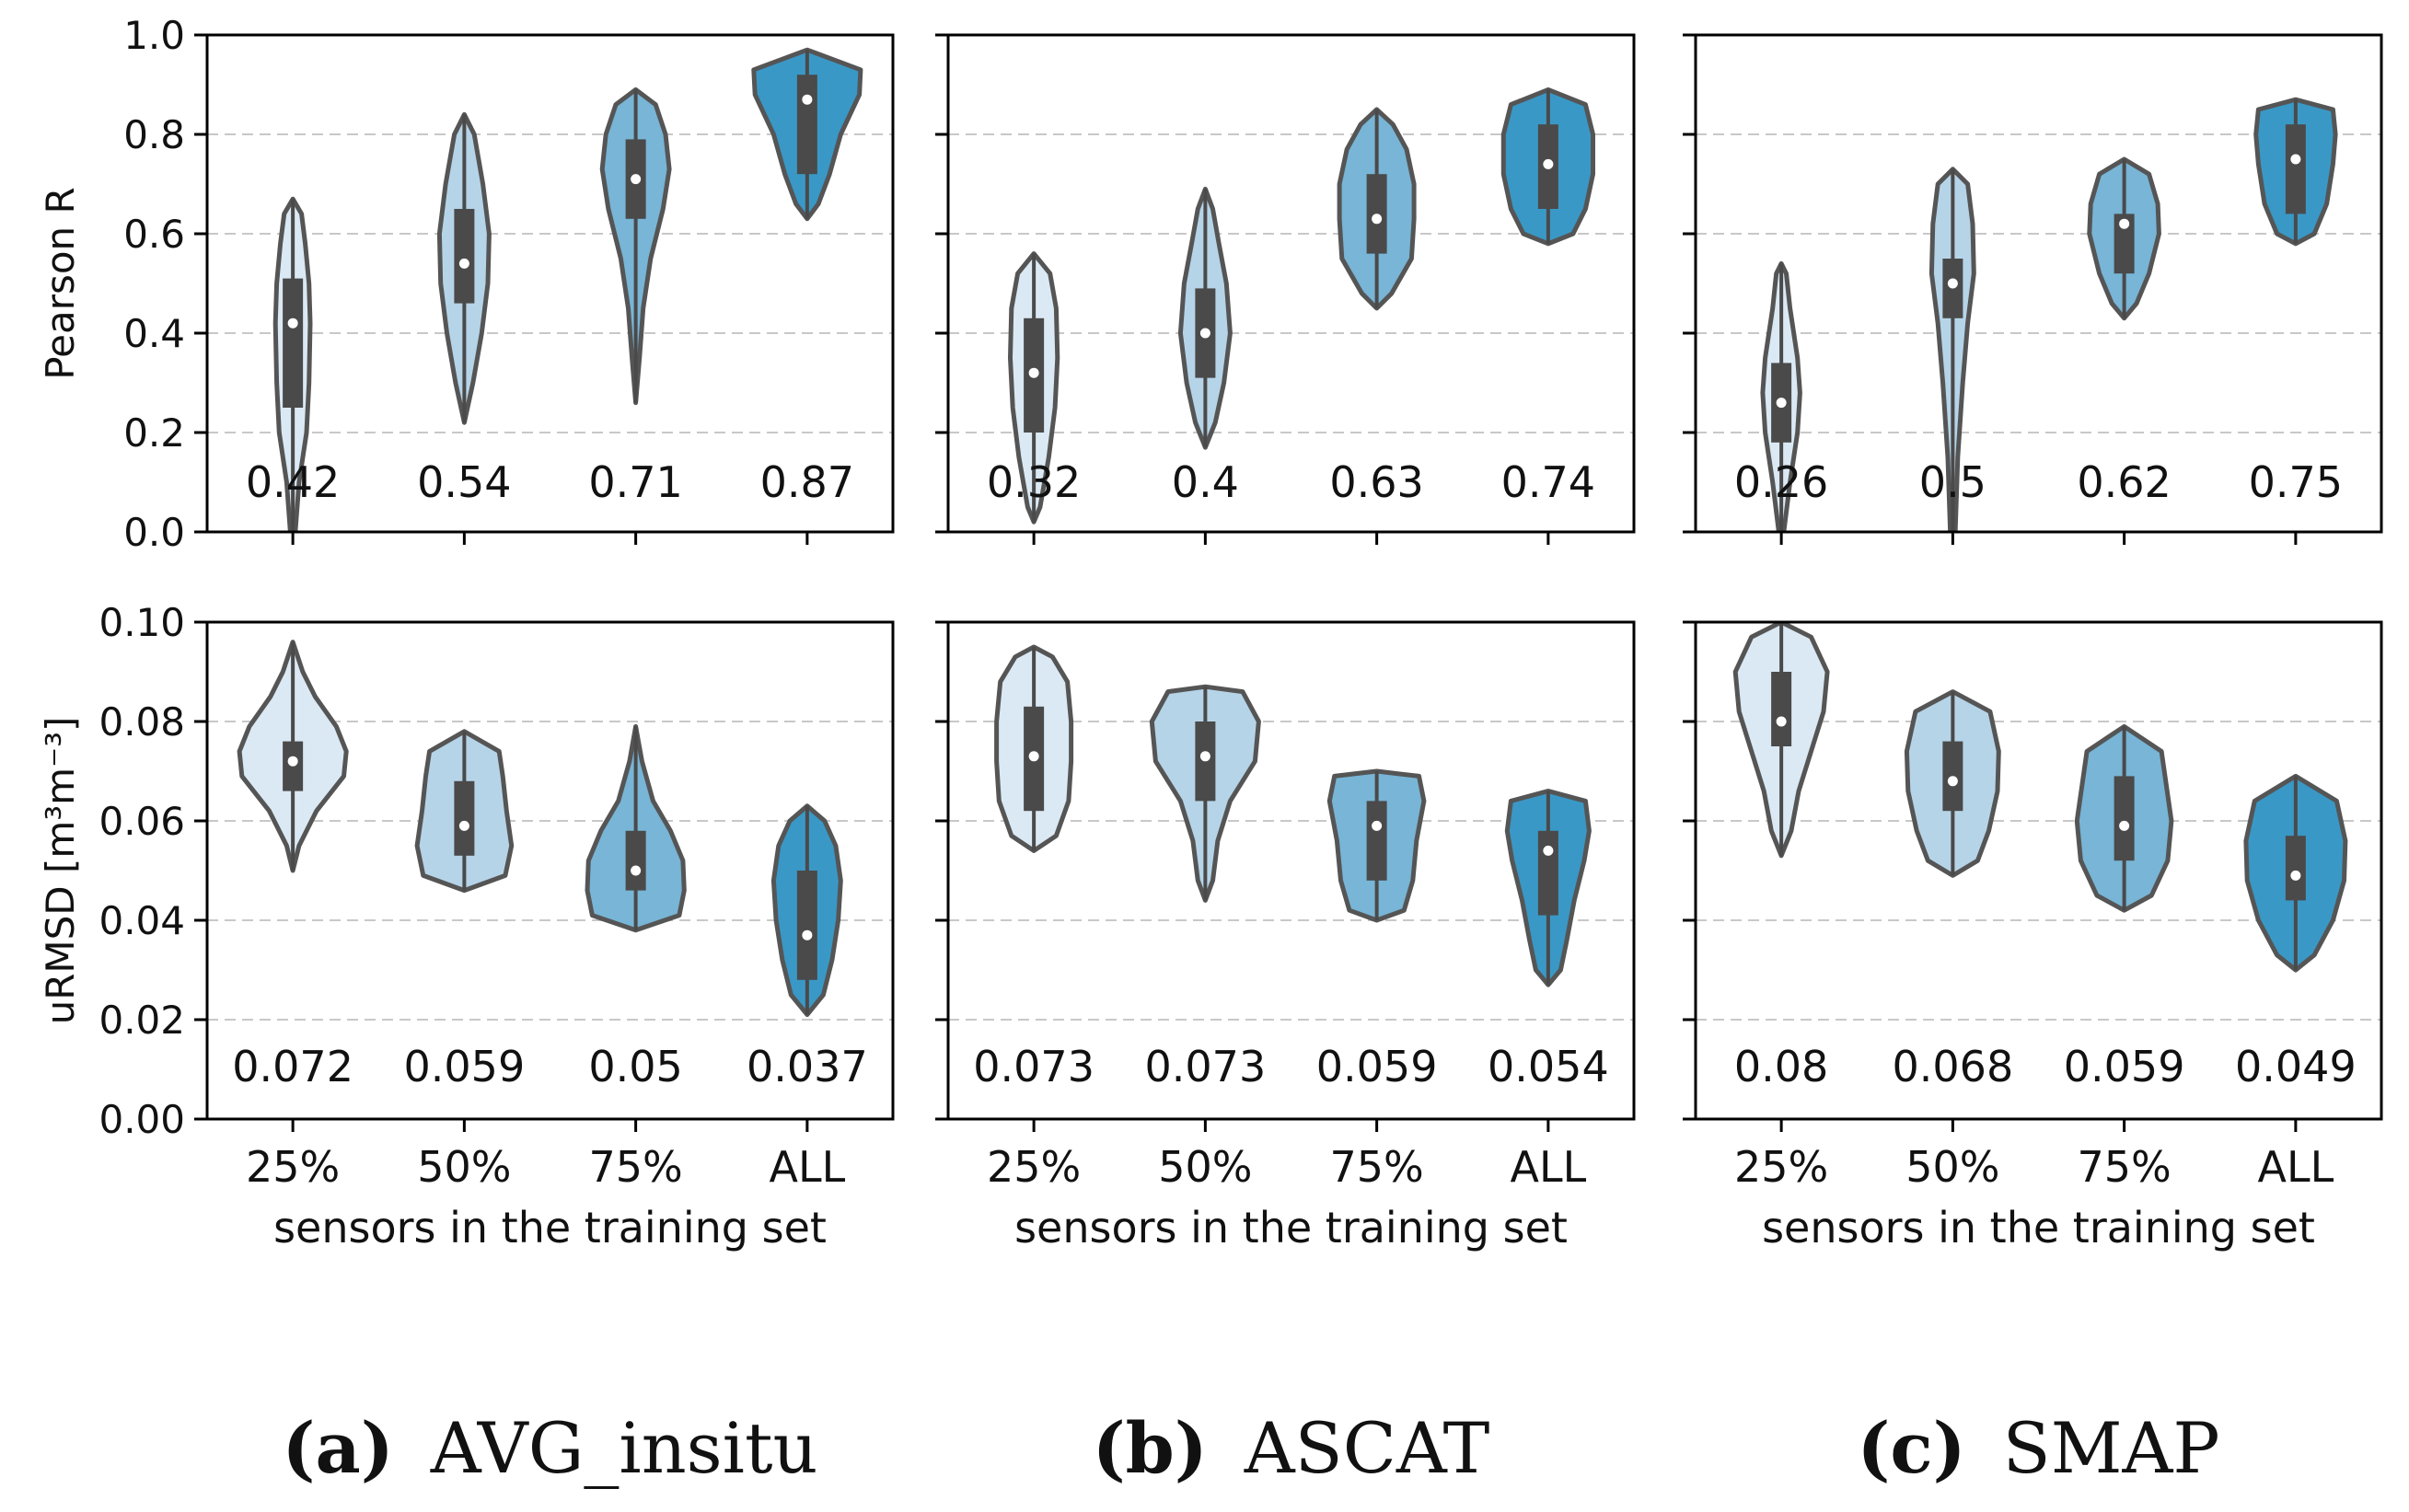 This screenshot has width=2409, height=1512. I want to click on y-tick-label: 0.08, so click(141, 721).